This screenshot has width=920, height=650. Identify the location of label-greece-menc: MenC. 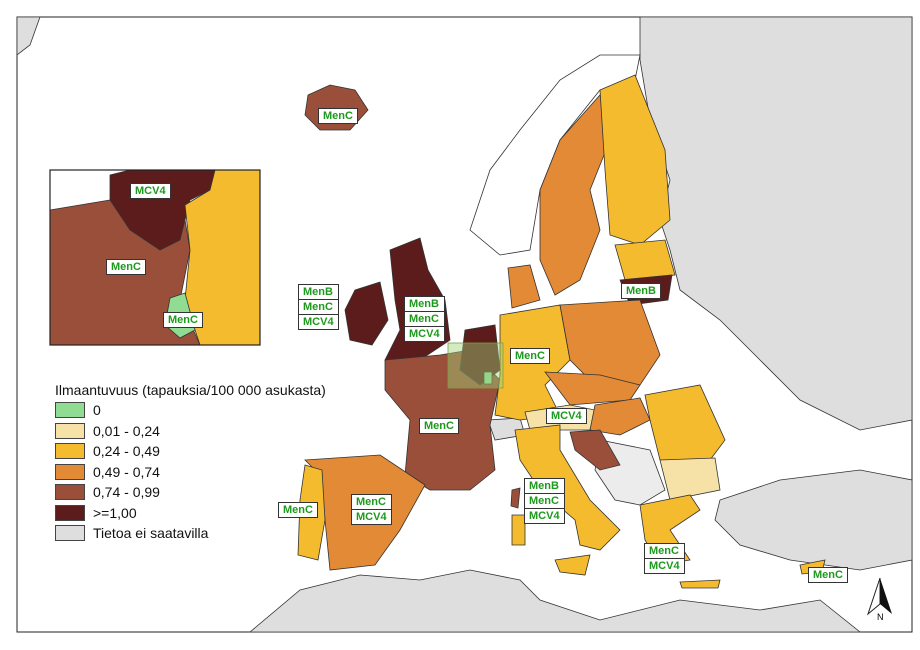
(664, 551).